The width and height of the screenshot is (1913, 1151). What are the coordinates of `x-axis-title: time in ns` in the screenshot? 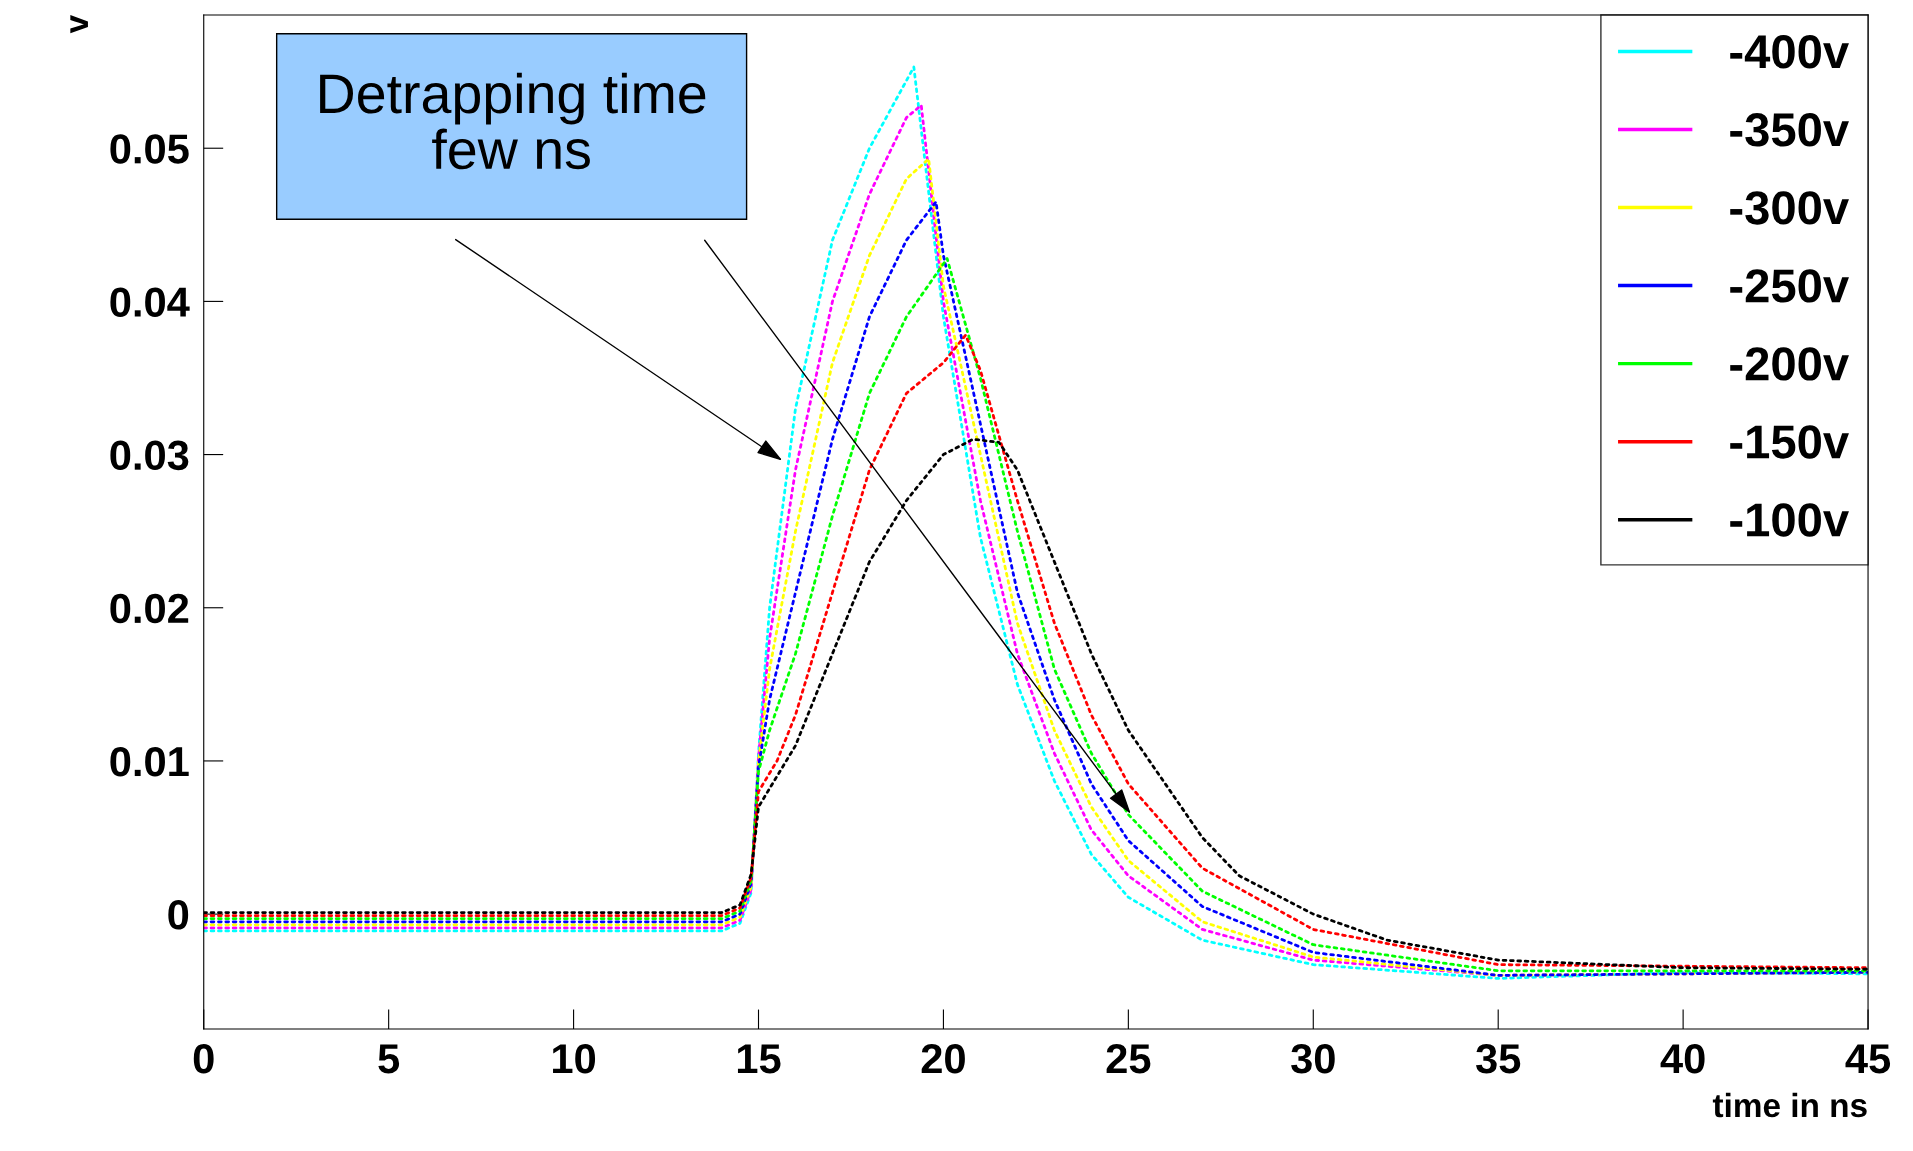 It's located at (1789, 1105).